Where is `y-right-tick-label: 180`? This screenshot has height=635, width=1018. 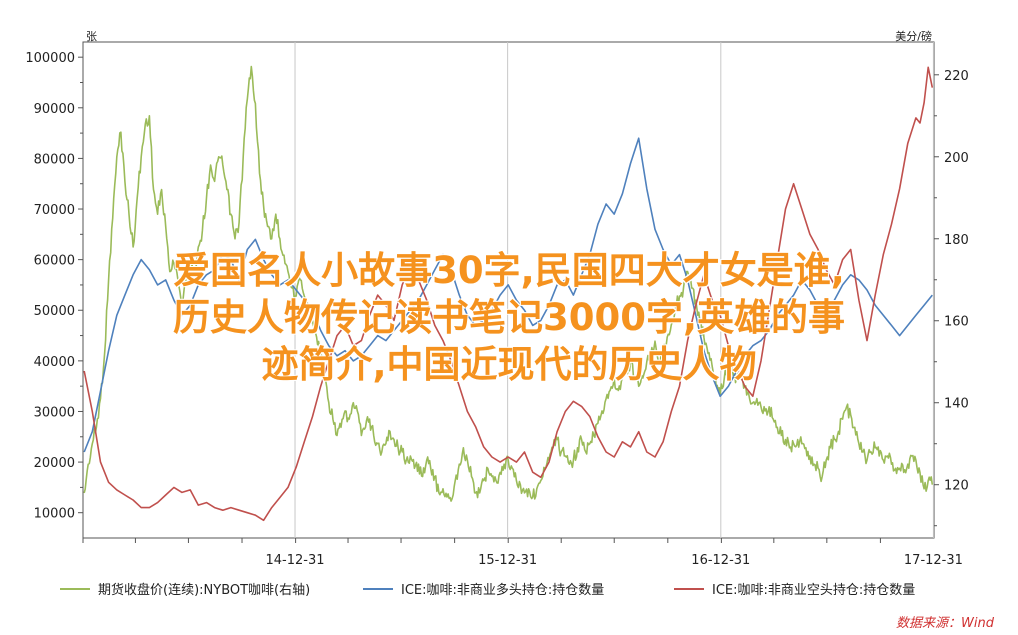 y-right-tick-label: 180 is located at coordinates (956, 240).